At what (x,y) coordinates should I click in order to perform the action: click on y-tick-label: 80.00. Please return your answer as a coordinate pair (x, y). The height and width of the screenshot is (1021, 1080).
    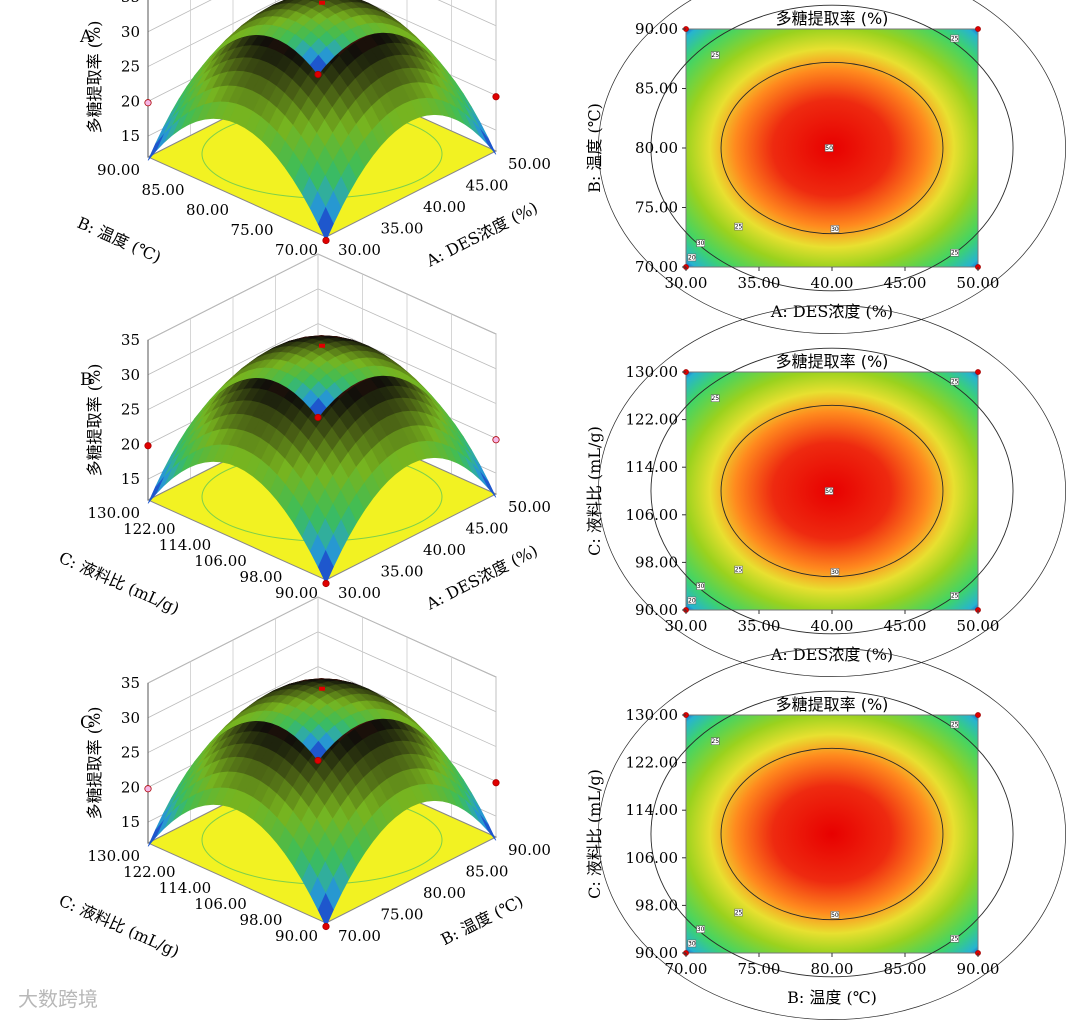
    Looking at the image, I should click on (207, 210).